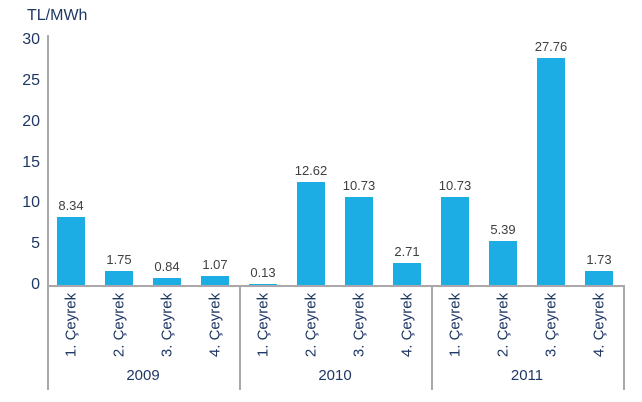 This screenshot has height=402, width=642. What do you see at coordinates (31, 203) in the screenshot?
I see `y-axis-tick-label: 10` at bounding box center [31, 203].